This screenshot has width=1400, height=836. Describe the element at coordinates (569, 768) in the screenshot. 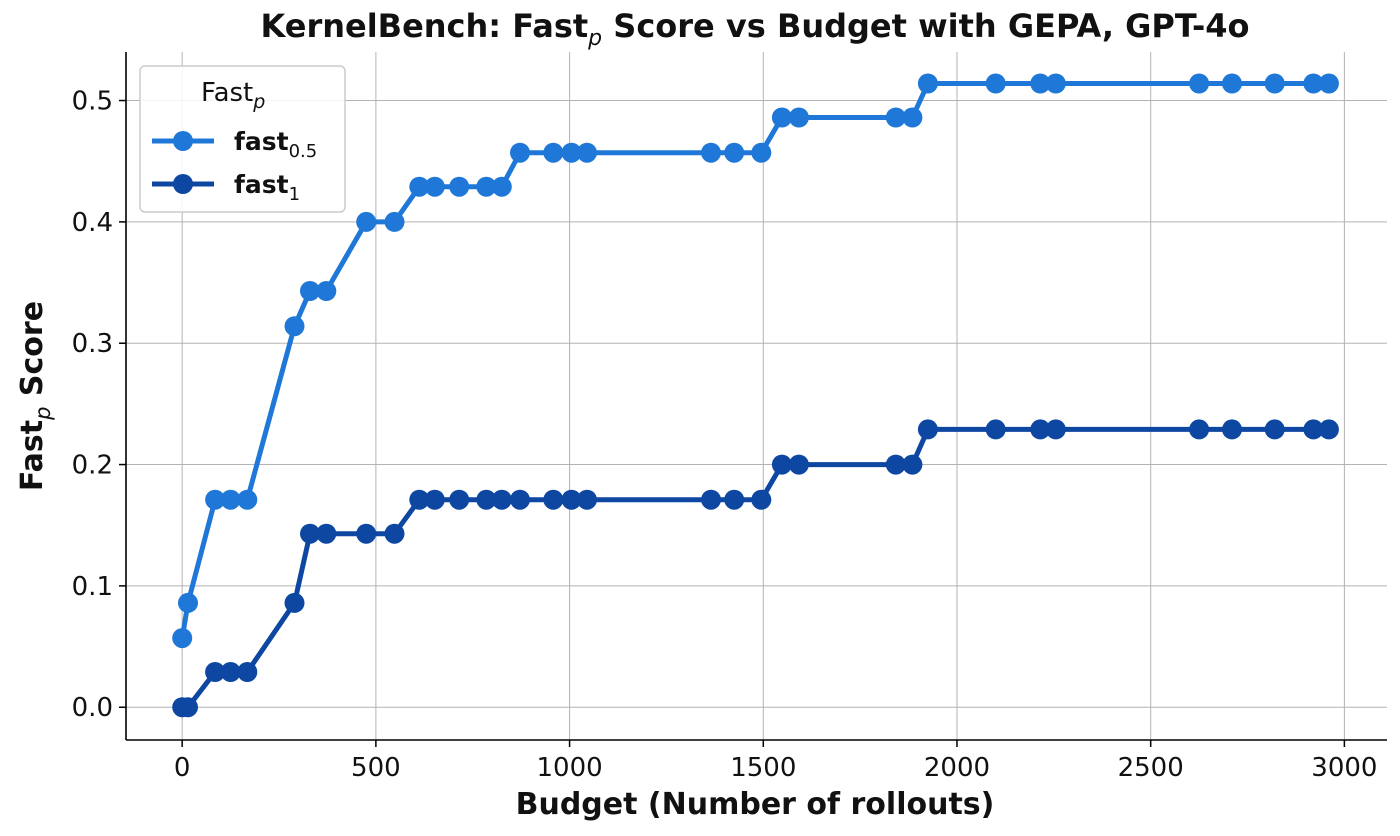

I see `x-tick-label: 1000` at that location.